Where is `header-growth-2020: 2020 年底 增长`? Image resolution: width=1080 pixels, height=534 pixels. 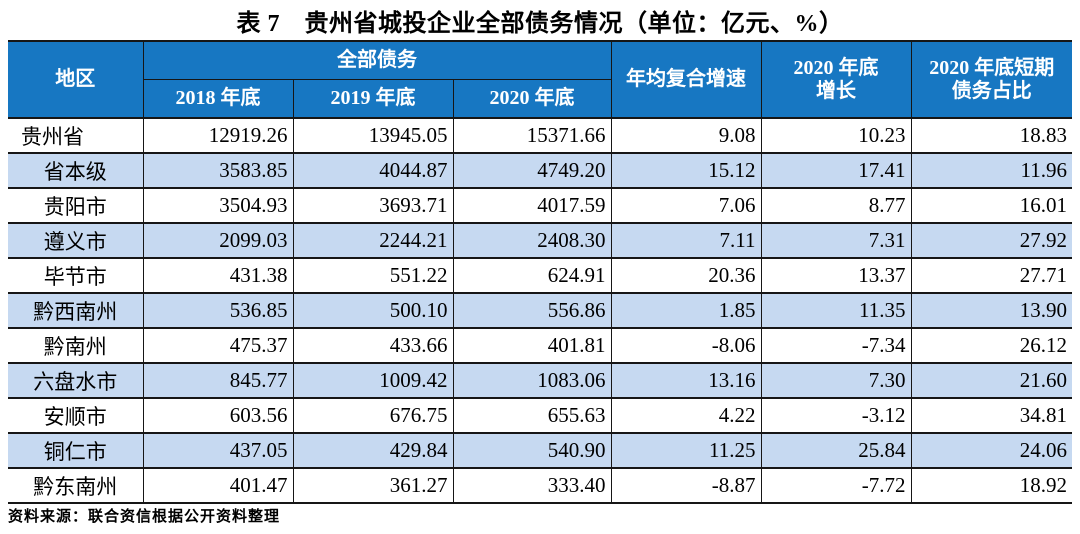 header-growth-2020: 2020 年底 增长 is located at coordinates (836, 79).